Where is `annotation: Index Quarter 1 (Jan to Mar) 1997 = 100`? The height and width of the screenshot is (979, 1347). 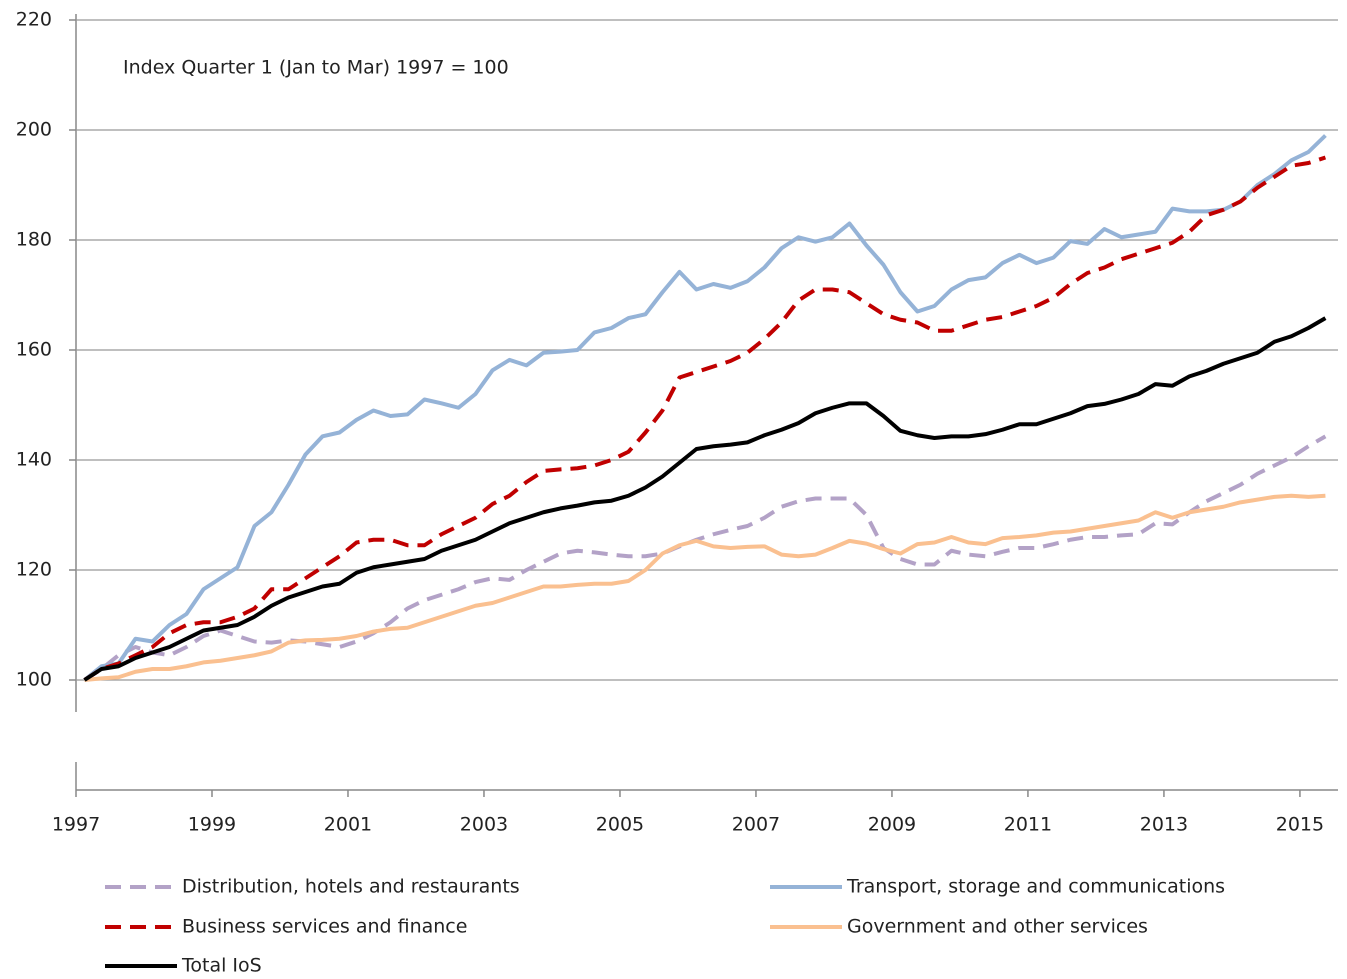 annotation: Index Quarter 1 (Jan to Mar) 1997 = 100 is located at coordinates (316, 68).